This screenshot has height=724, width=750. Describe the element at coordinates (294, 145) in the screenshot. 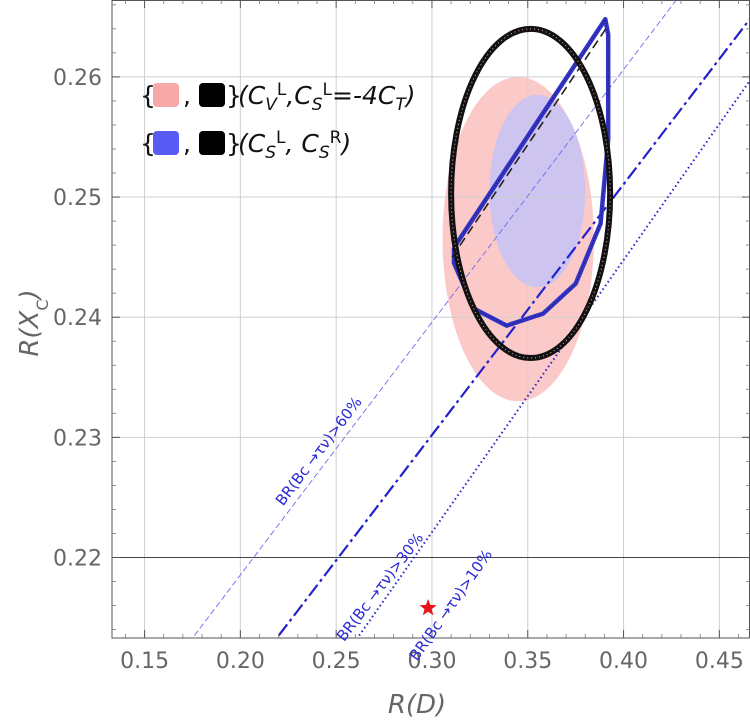

I see `legend-label: (CSL, CSR)` at that location.